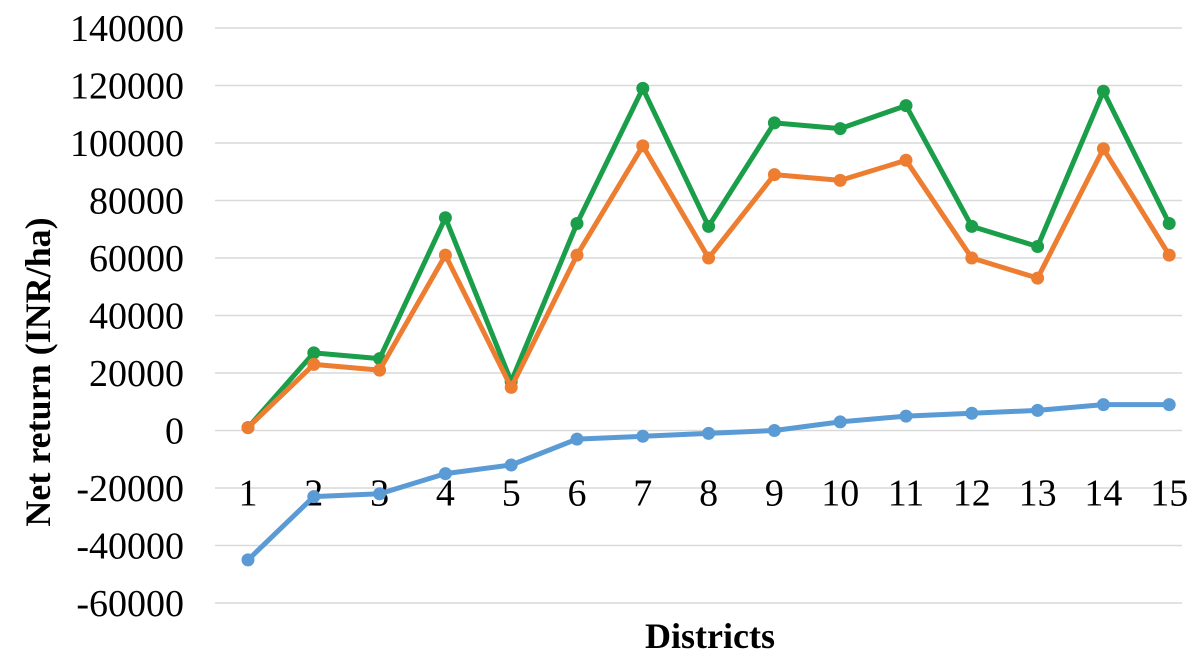 The image size is (1198, 657). Describe the element at coordinates (130, 489) in the screenshot. I see `y-tick-label: -20000` at that location.